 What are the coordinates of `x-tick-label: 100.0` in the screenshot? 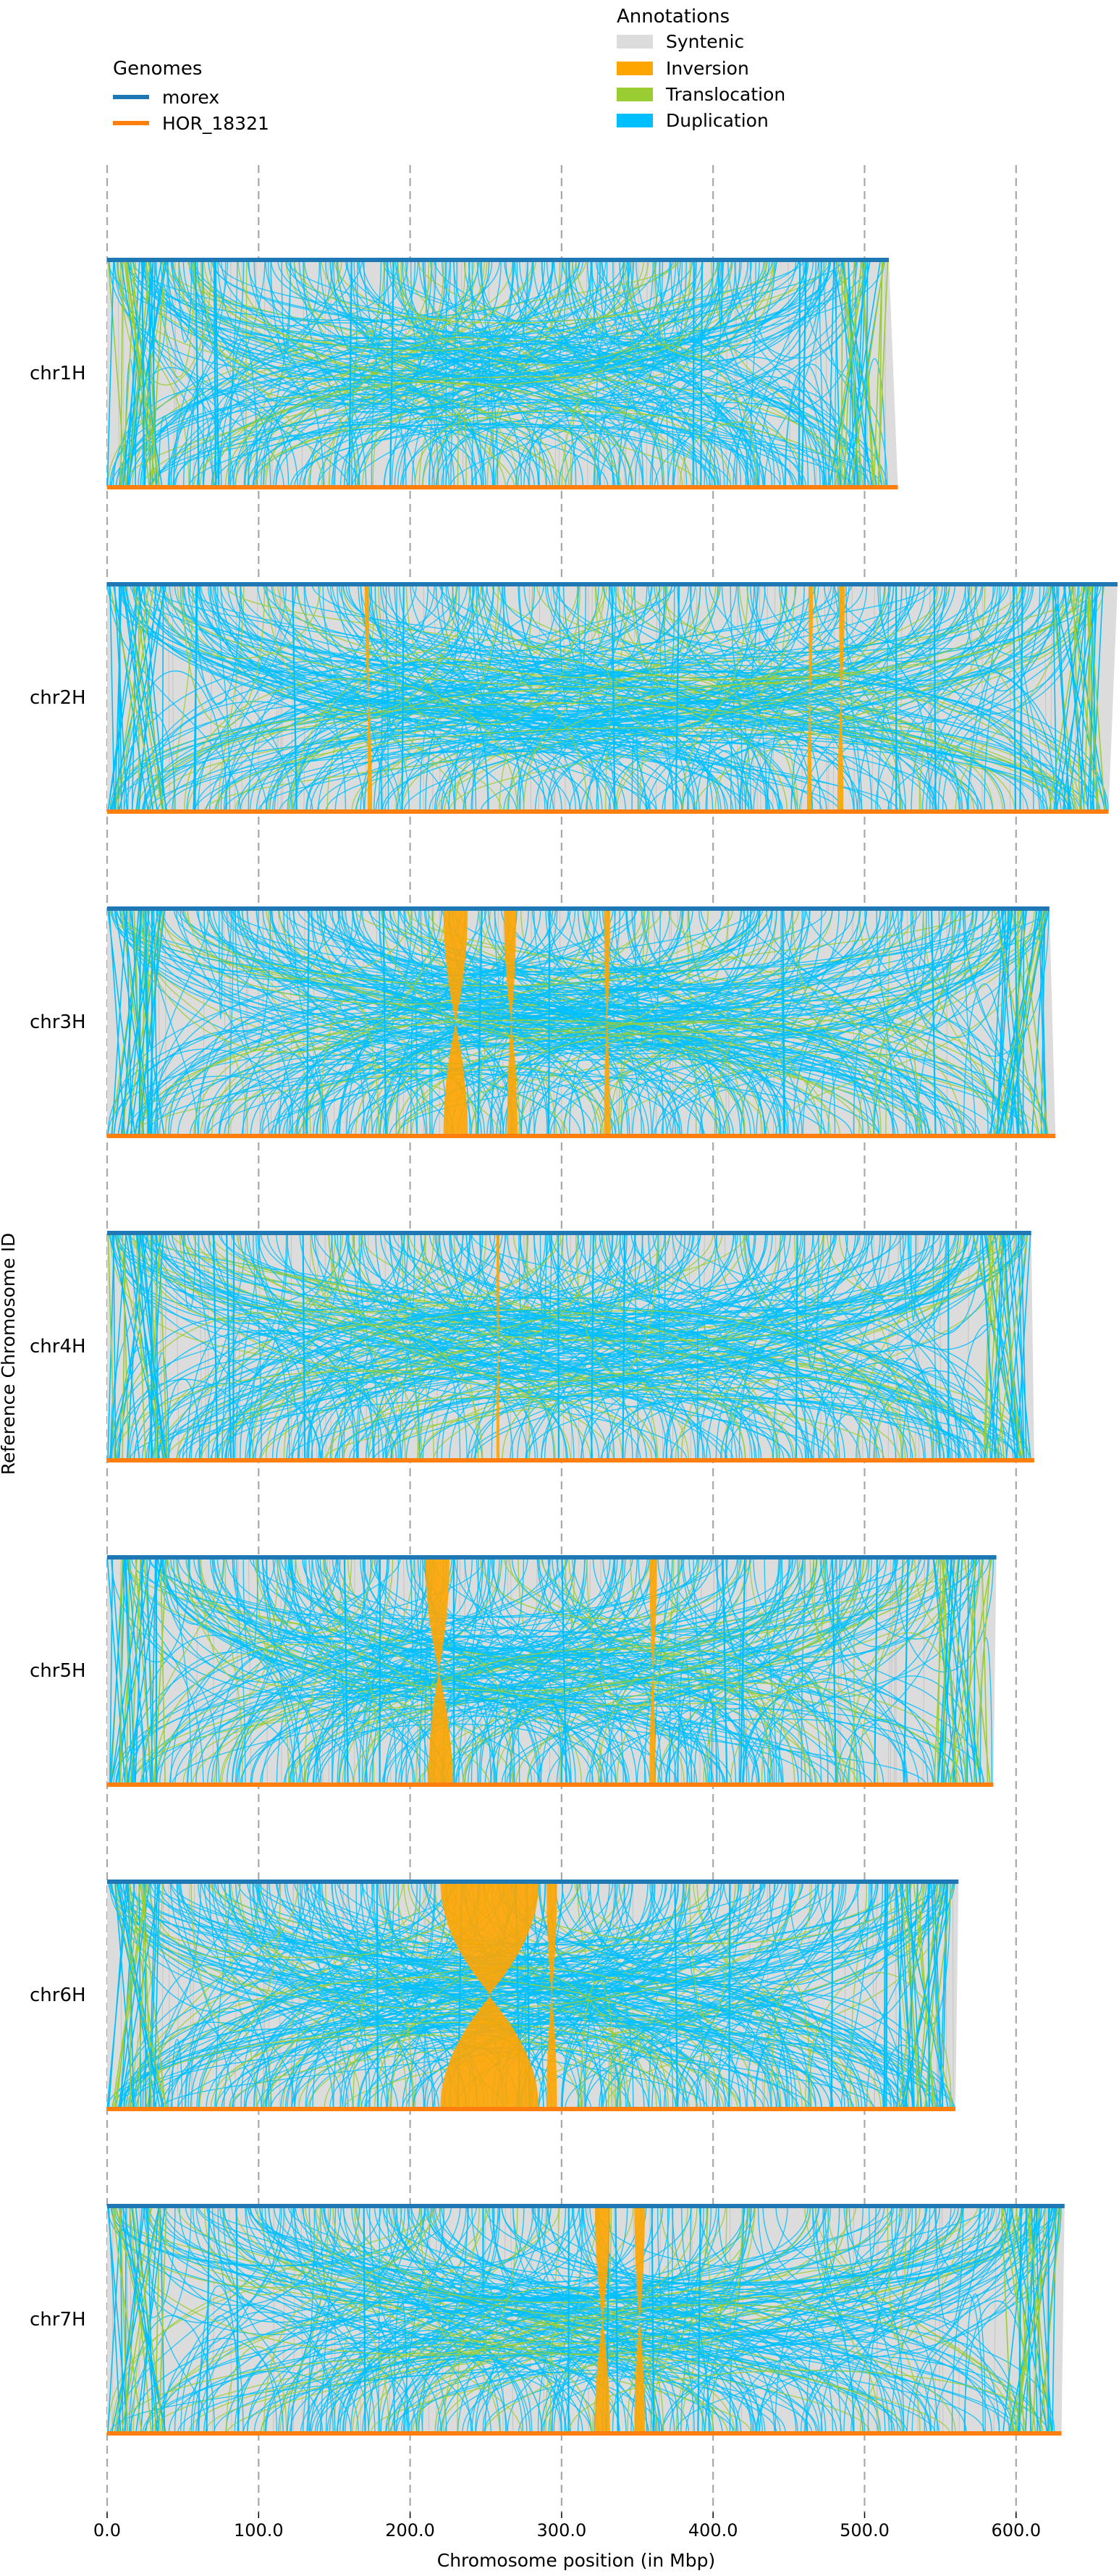 It's located at (259, 2530).